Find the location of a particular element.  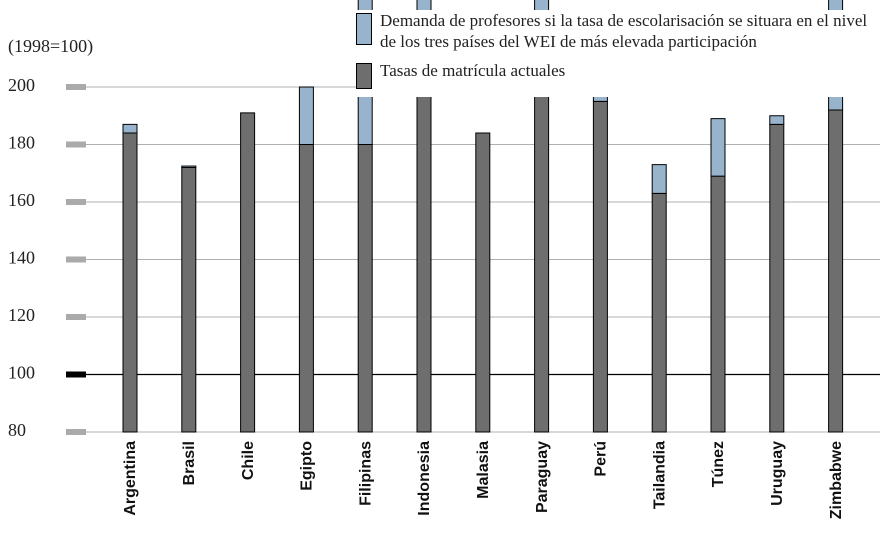

x-tick-label: Túnez is located at coordinates (718, 464).